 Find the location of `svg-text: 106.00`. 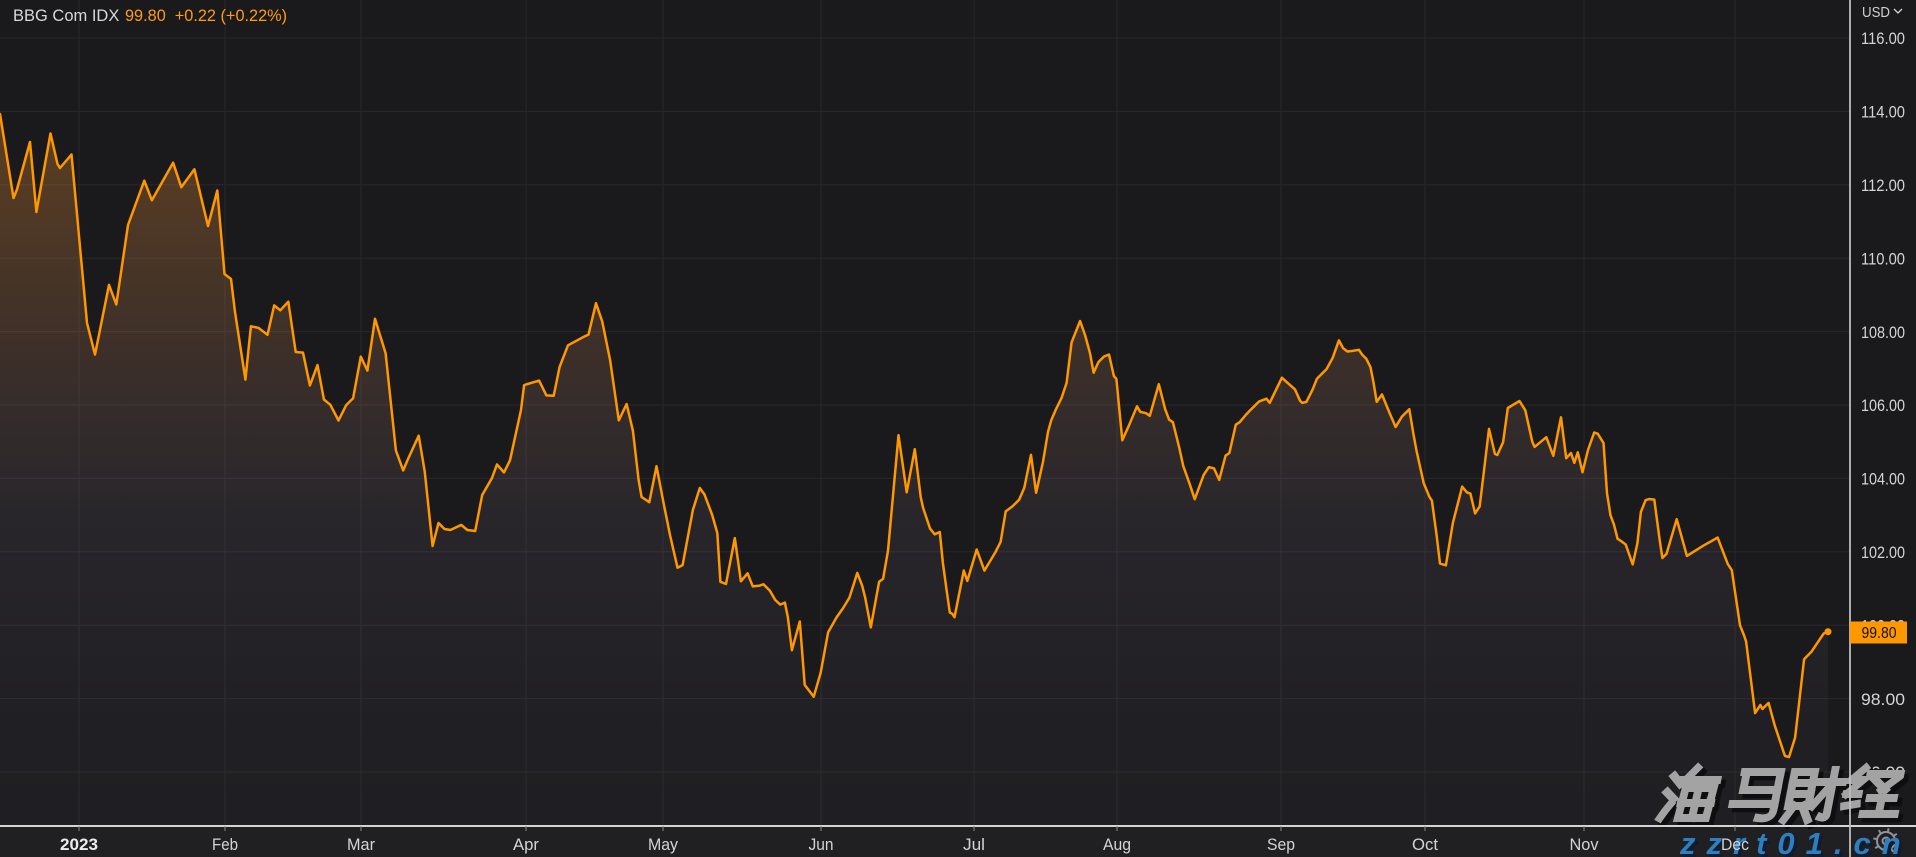

svg-text: 106.00 is located at coordinates (1883, 405).